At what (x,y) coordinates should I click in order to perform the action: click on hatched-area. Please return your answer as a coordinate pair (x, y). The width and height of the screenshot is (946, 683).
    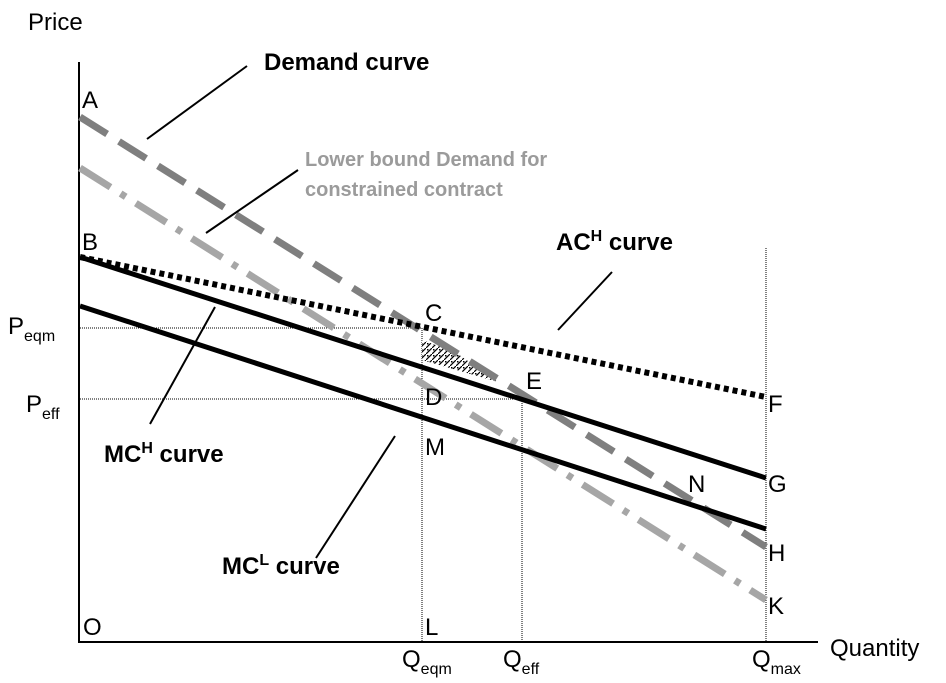
    Looking at the image, I should click on (460, 361).